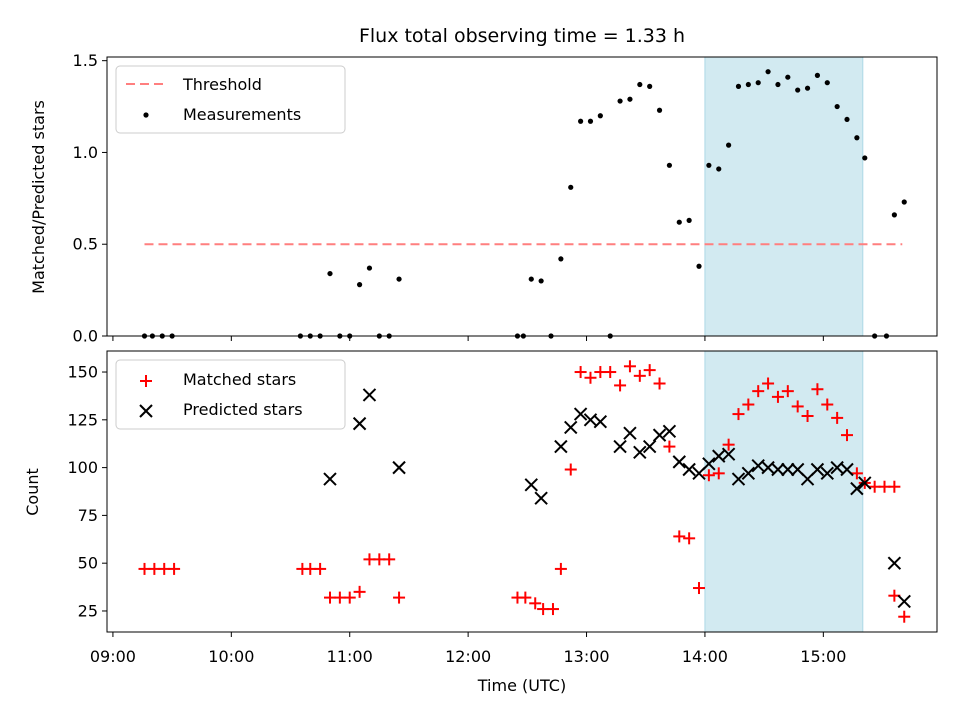 Image resolution: width=960 pixels, height=720 pixels. Describe the element at coordinates (88, 563) in the screenshot. I see `bottom-y-tick-label: 50` at that location.